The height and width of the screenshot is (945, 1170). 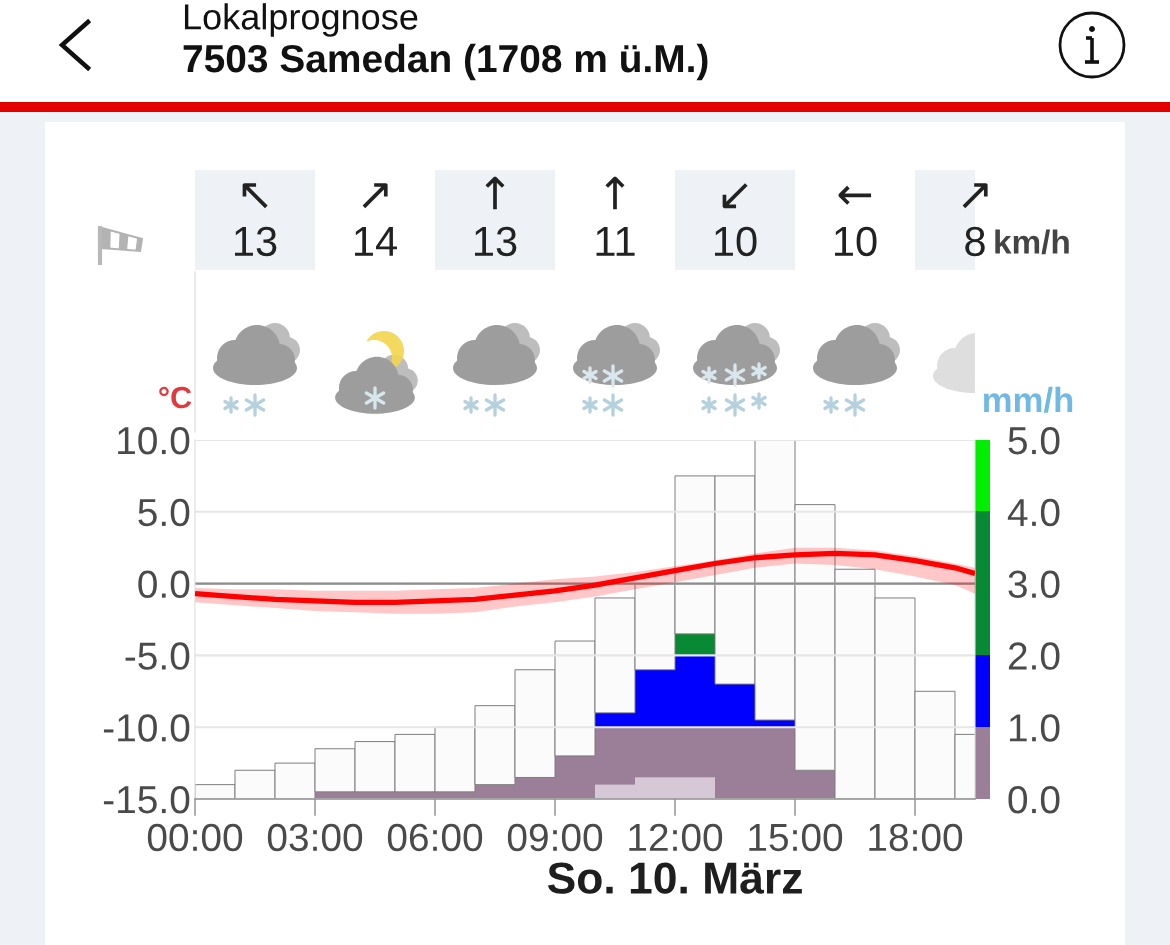 What do you see at coordinates (195, 837) in the screenshot?
I see `x-tick-label: 00:00` at bounding box center [195, 837].